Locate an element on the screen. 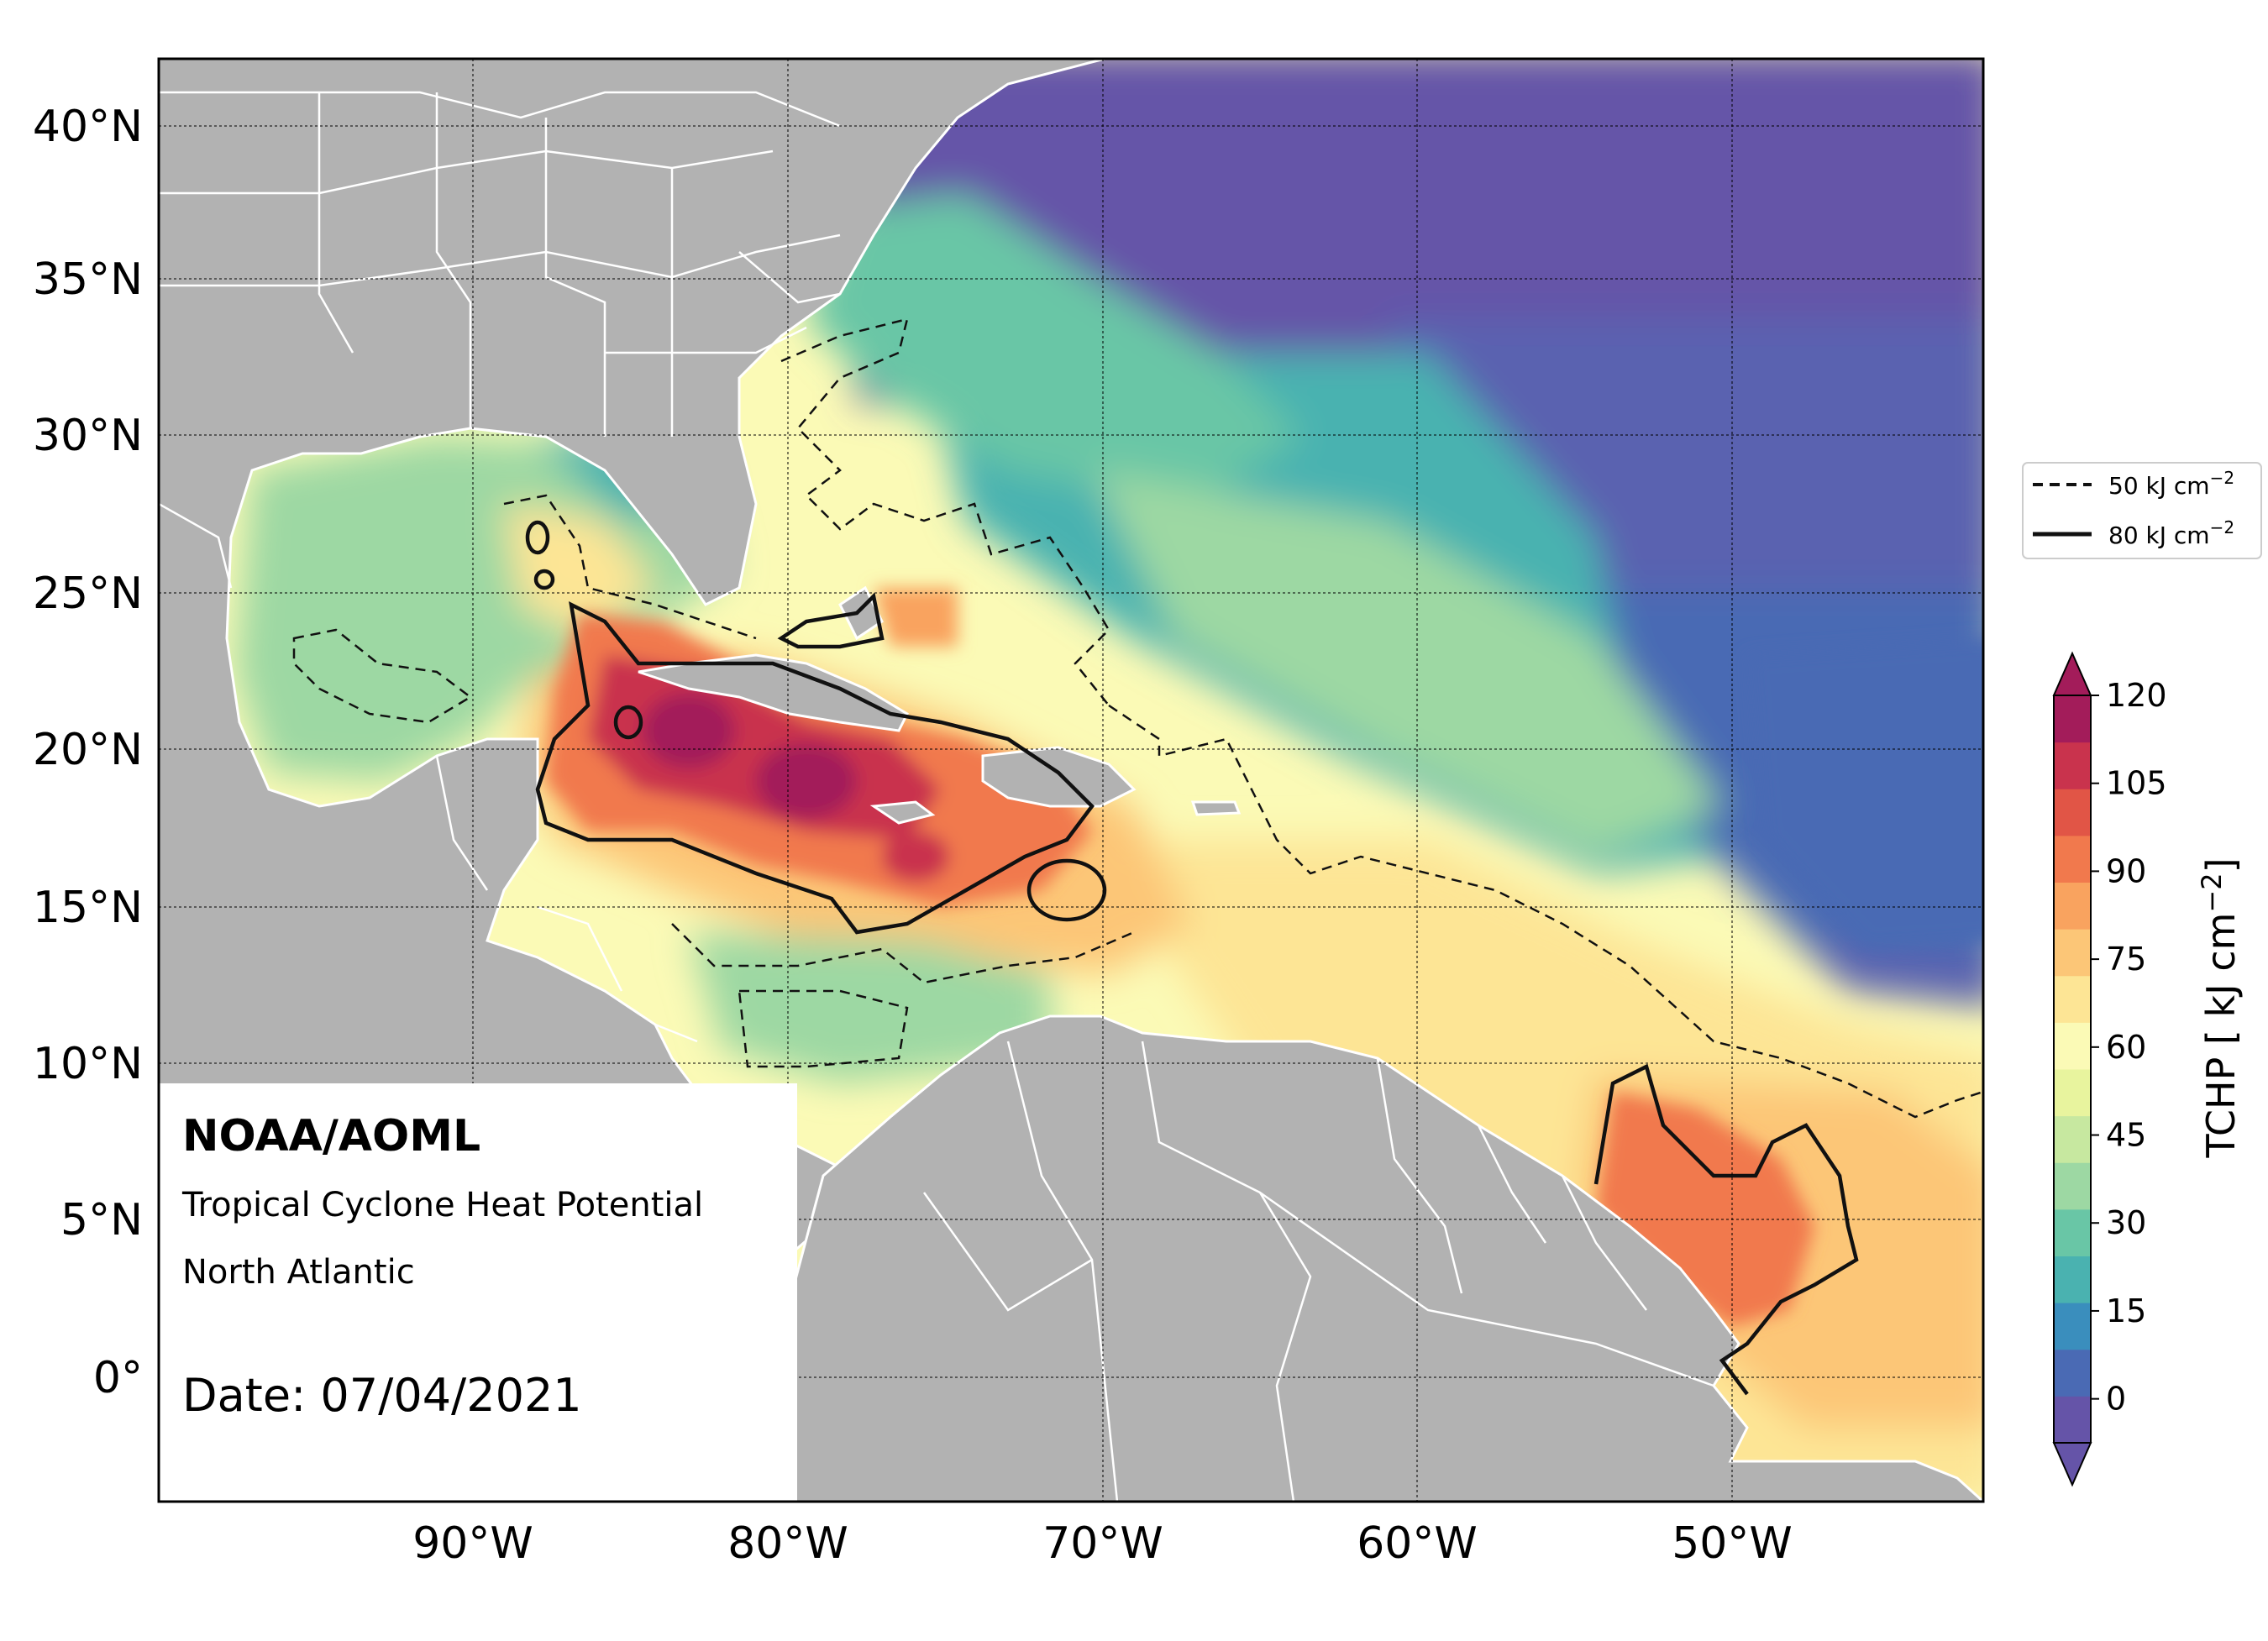 The width and height of the screenshot is (2268, 1641). contour-50-bahamas is located at coordinates (945, 512).